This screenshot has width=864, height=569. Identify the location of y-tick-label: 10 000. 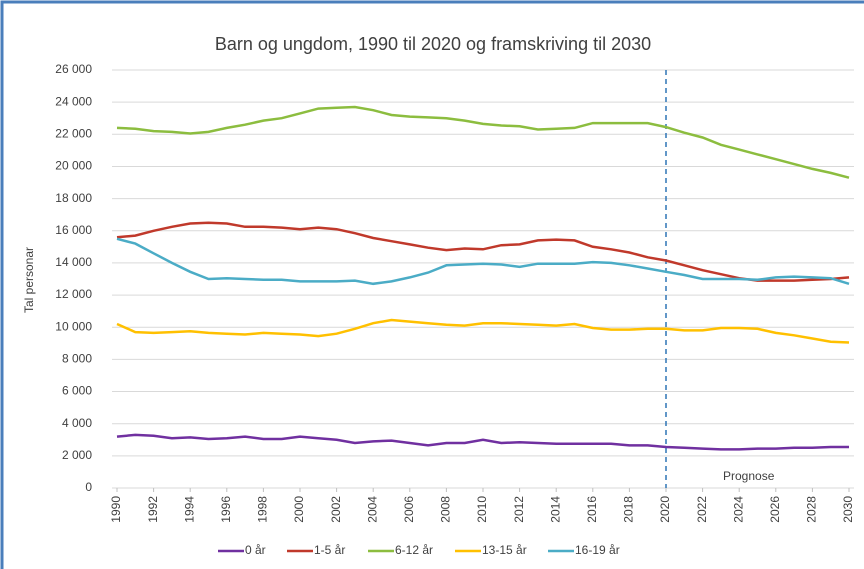
(73, 326).